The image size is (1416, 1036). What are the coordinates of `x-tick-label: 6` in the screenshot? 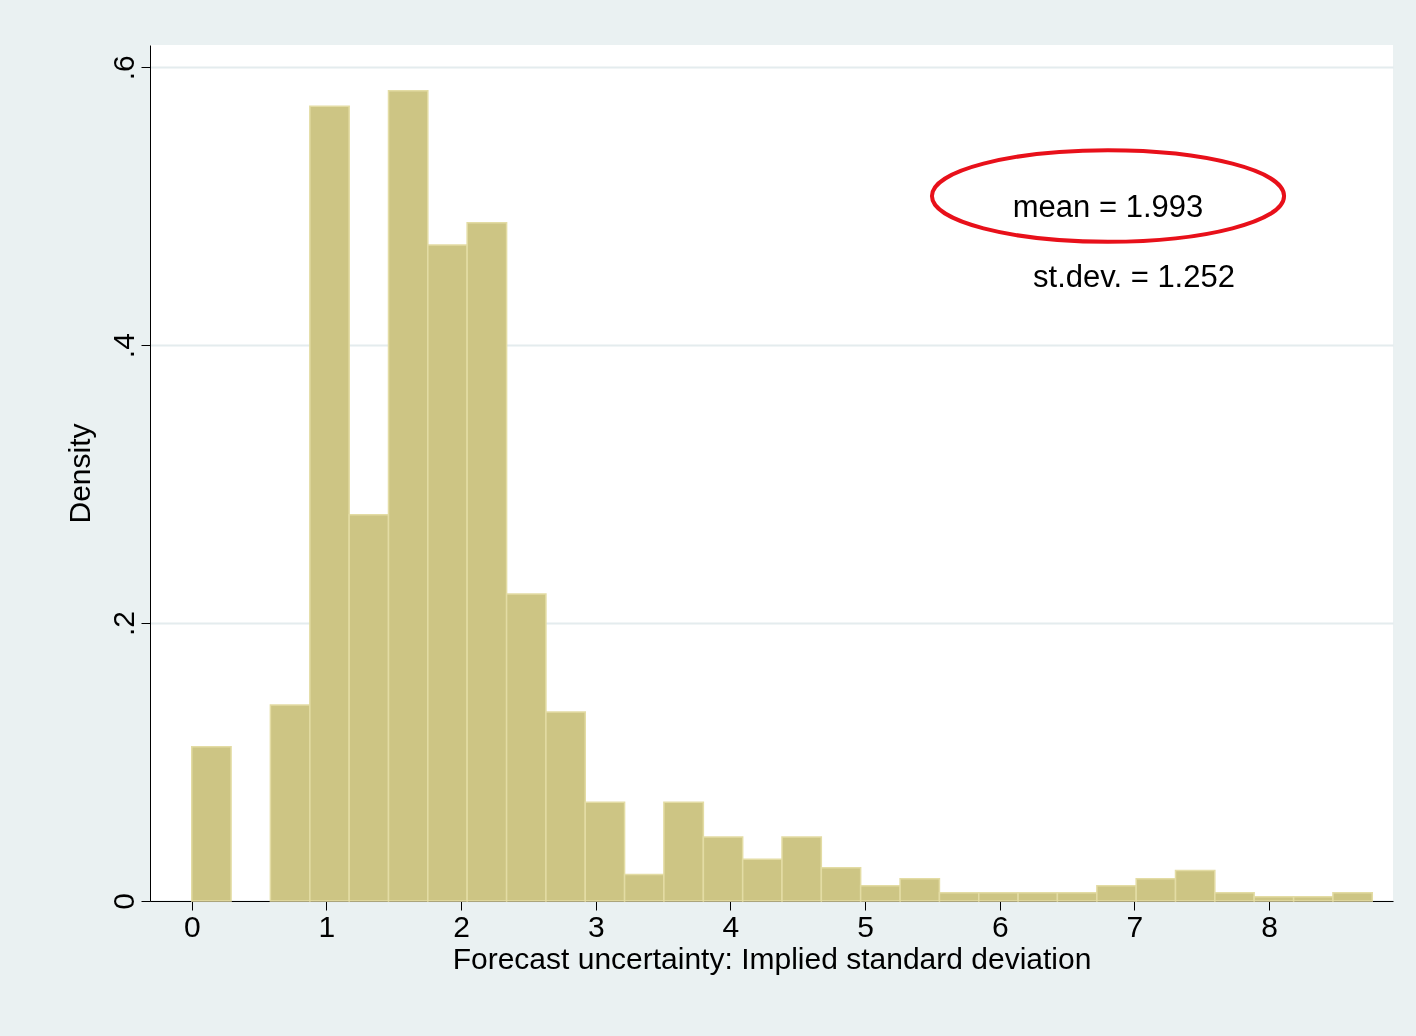 It's located at (1000, 926).